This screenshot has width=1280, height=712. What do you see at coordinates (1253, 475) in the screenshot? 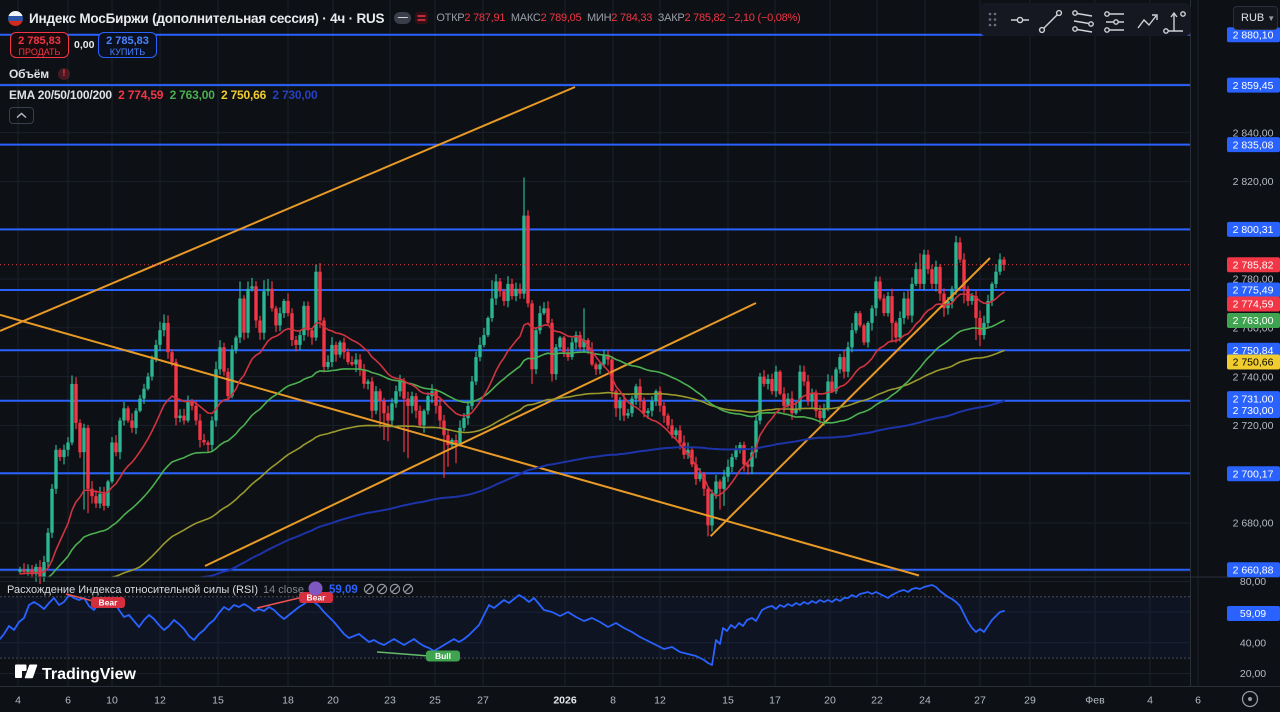
I see `svg-text: 2 700,17` at bounding box center [1253, 475].